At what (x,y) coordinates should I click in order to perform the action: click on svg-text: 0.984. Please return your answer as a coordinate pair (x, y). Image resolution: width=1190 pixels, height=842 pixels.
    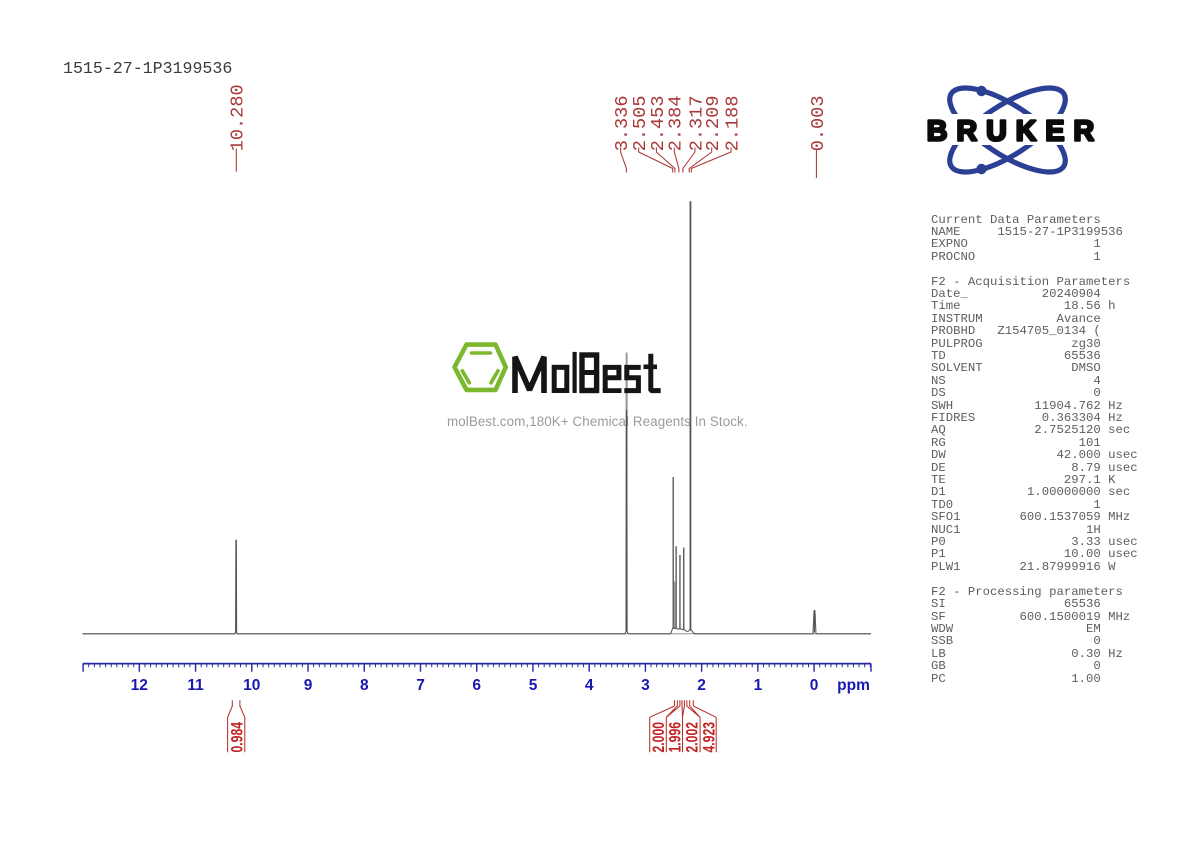
    Looking at the image, I should click on (238, 737).